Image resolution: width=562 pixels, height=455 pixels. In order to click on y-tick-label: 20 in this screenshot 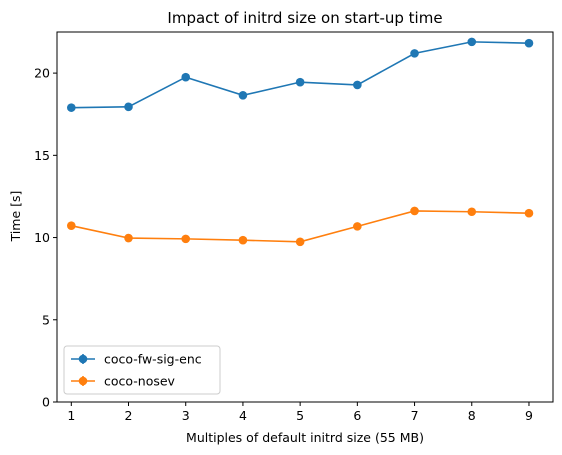, I will do `click(42, 73)`.